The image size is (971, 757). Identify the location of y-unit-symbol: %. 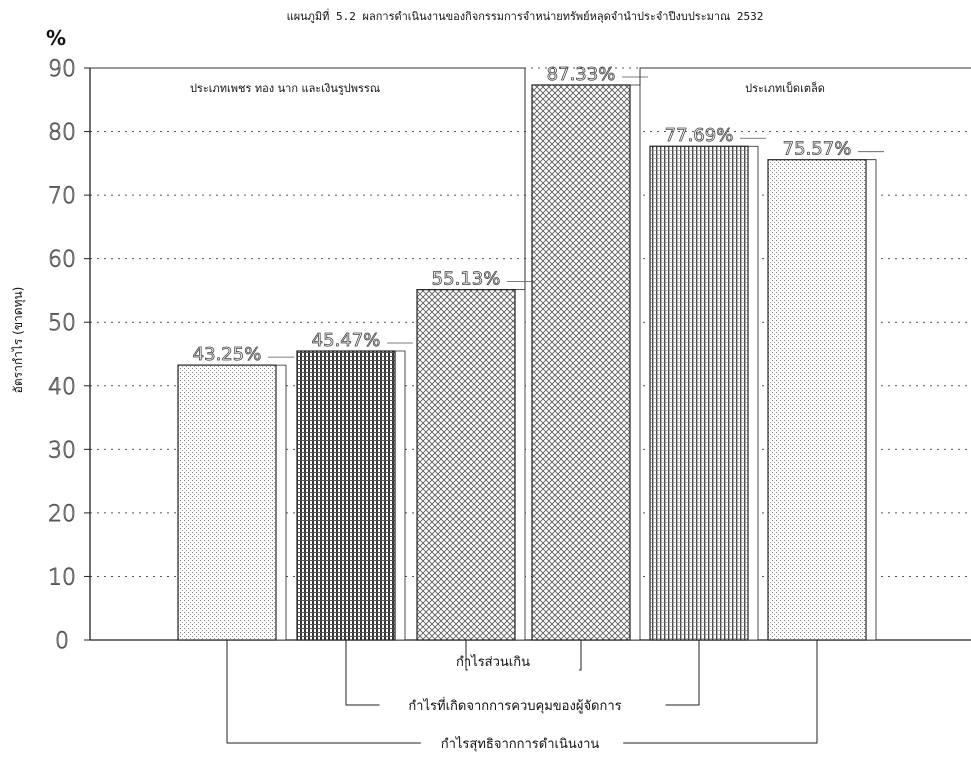
(56, 38).